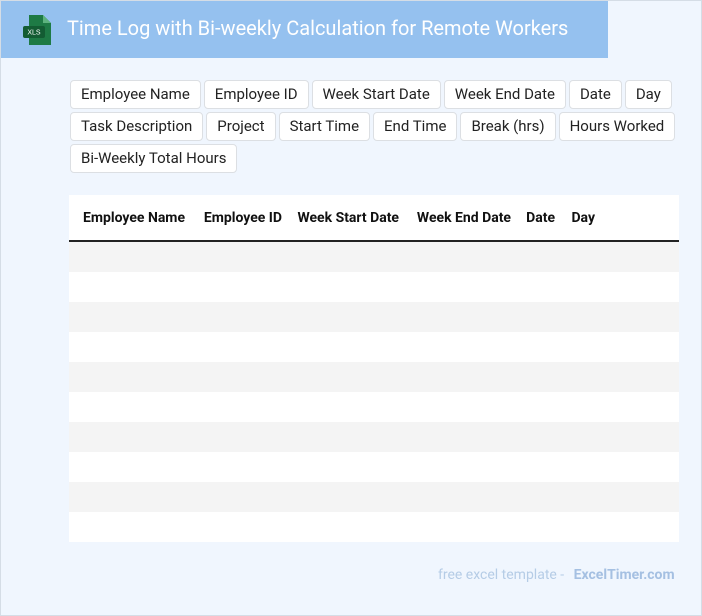  Describe the element at coordinates (137, 126) in the screenshot. I see `field-tag: Task Description` at that location.